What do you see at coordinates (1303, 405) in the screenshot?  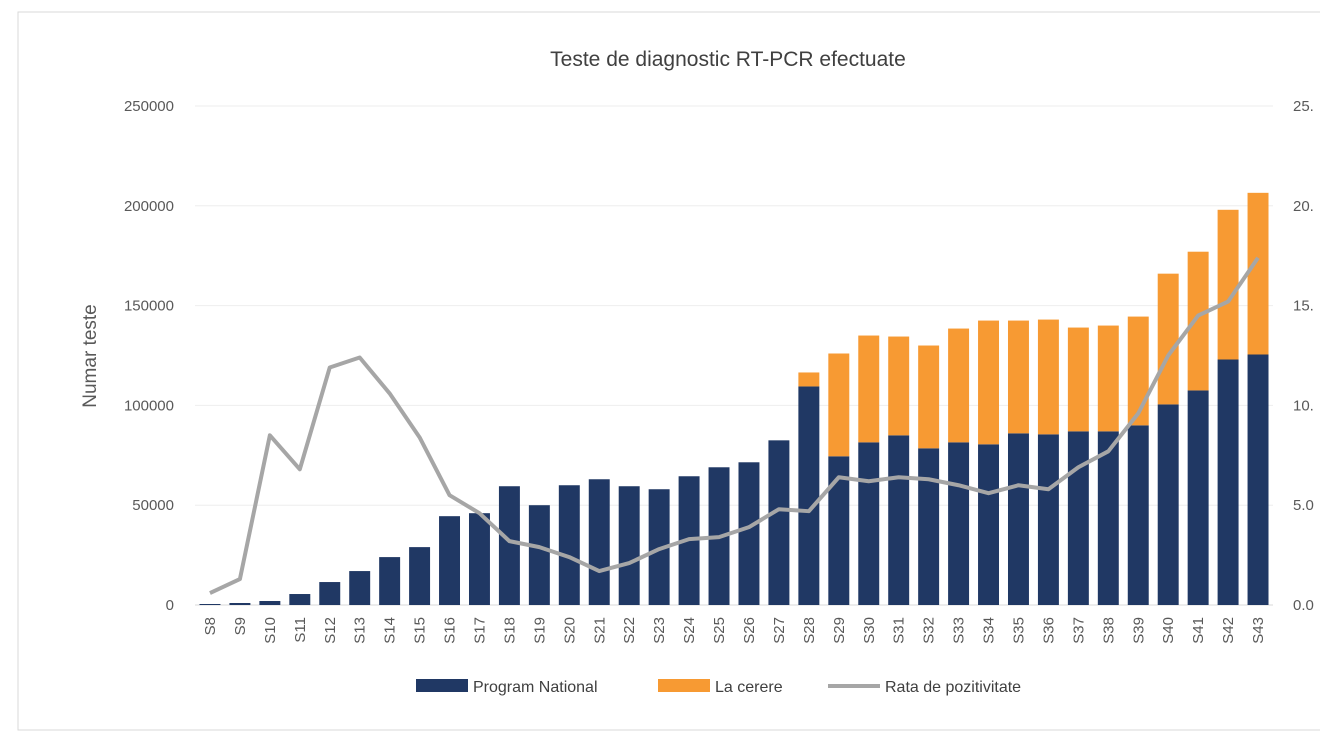 I see `y-right-tick-label: 10.` at bounding box center [1303, 405].